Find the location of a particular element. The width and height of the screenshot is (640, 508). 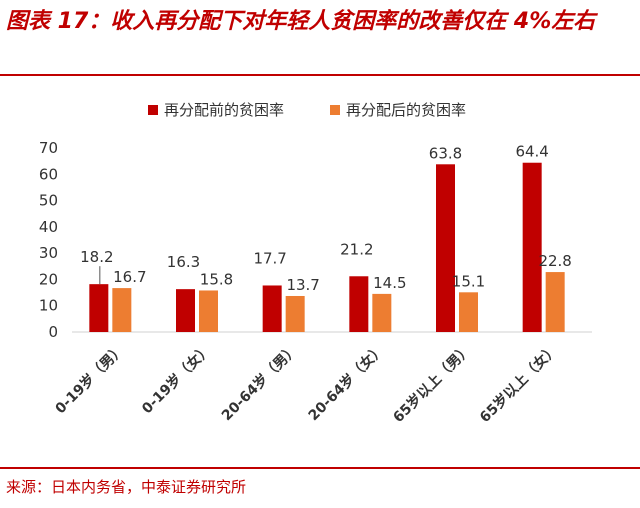

data-label: 16.7 is located at coordinates (129, 277).